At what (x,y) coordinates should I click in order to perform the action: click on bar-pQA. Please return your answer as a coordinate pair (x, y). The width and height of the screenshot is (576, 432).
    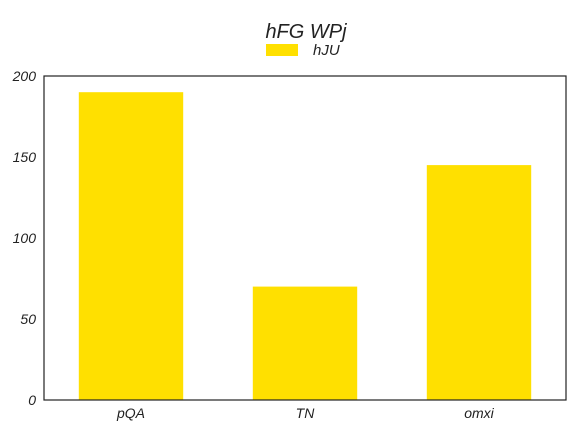
    Looking at the image, I should click on (131, 246).